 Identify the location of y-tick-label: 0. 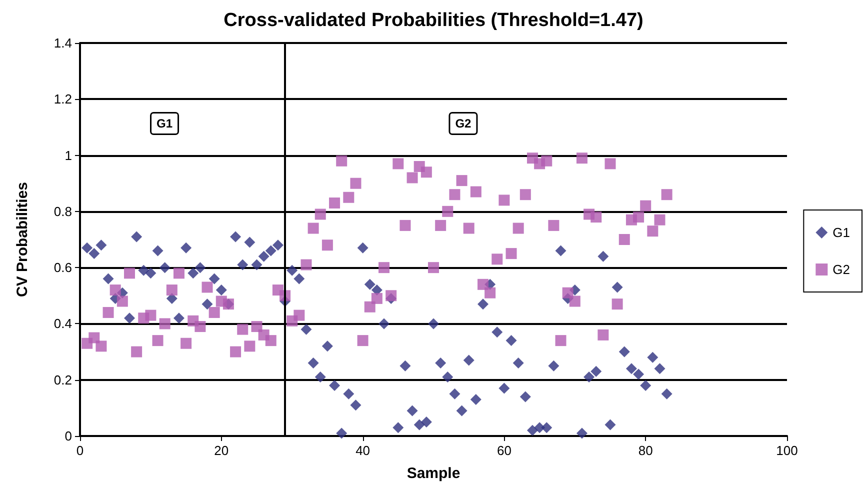
(68, 436).